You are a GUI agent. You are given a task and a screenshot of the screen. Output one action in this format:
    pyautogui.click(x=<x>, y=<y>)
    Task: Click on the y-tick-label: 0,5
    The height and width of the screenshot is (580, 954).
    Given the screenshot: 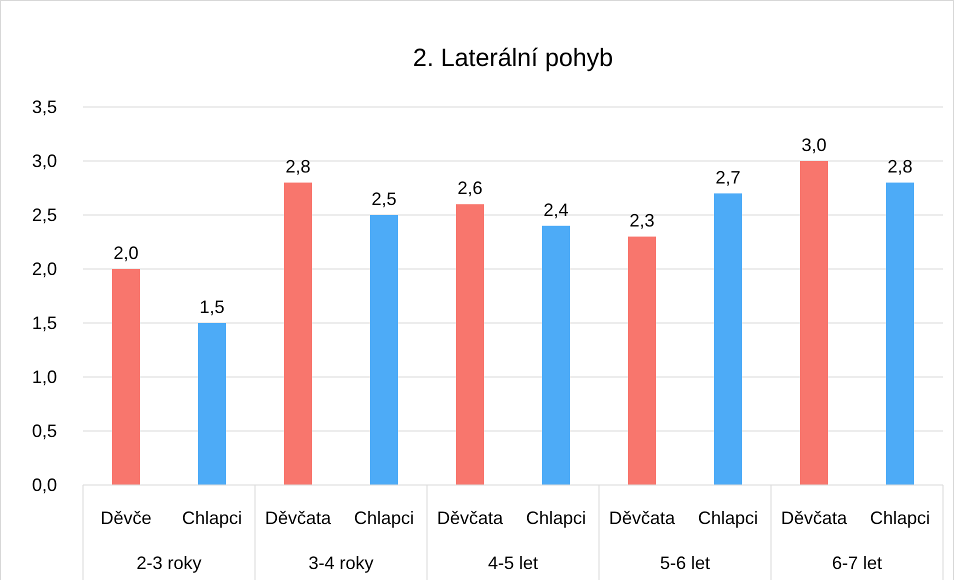 What is the action you would take?
    pyautogui.click(x=44, y=431)
    